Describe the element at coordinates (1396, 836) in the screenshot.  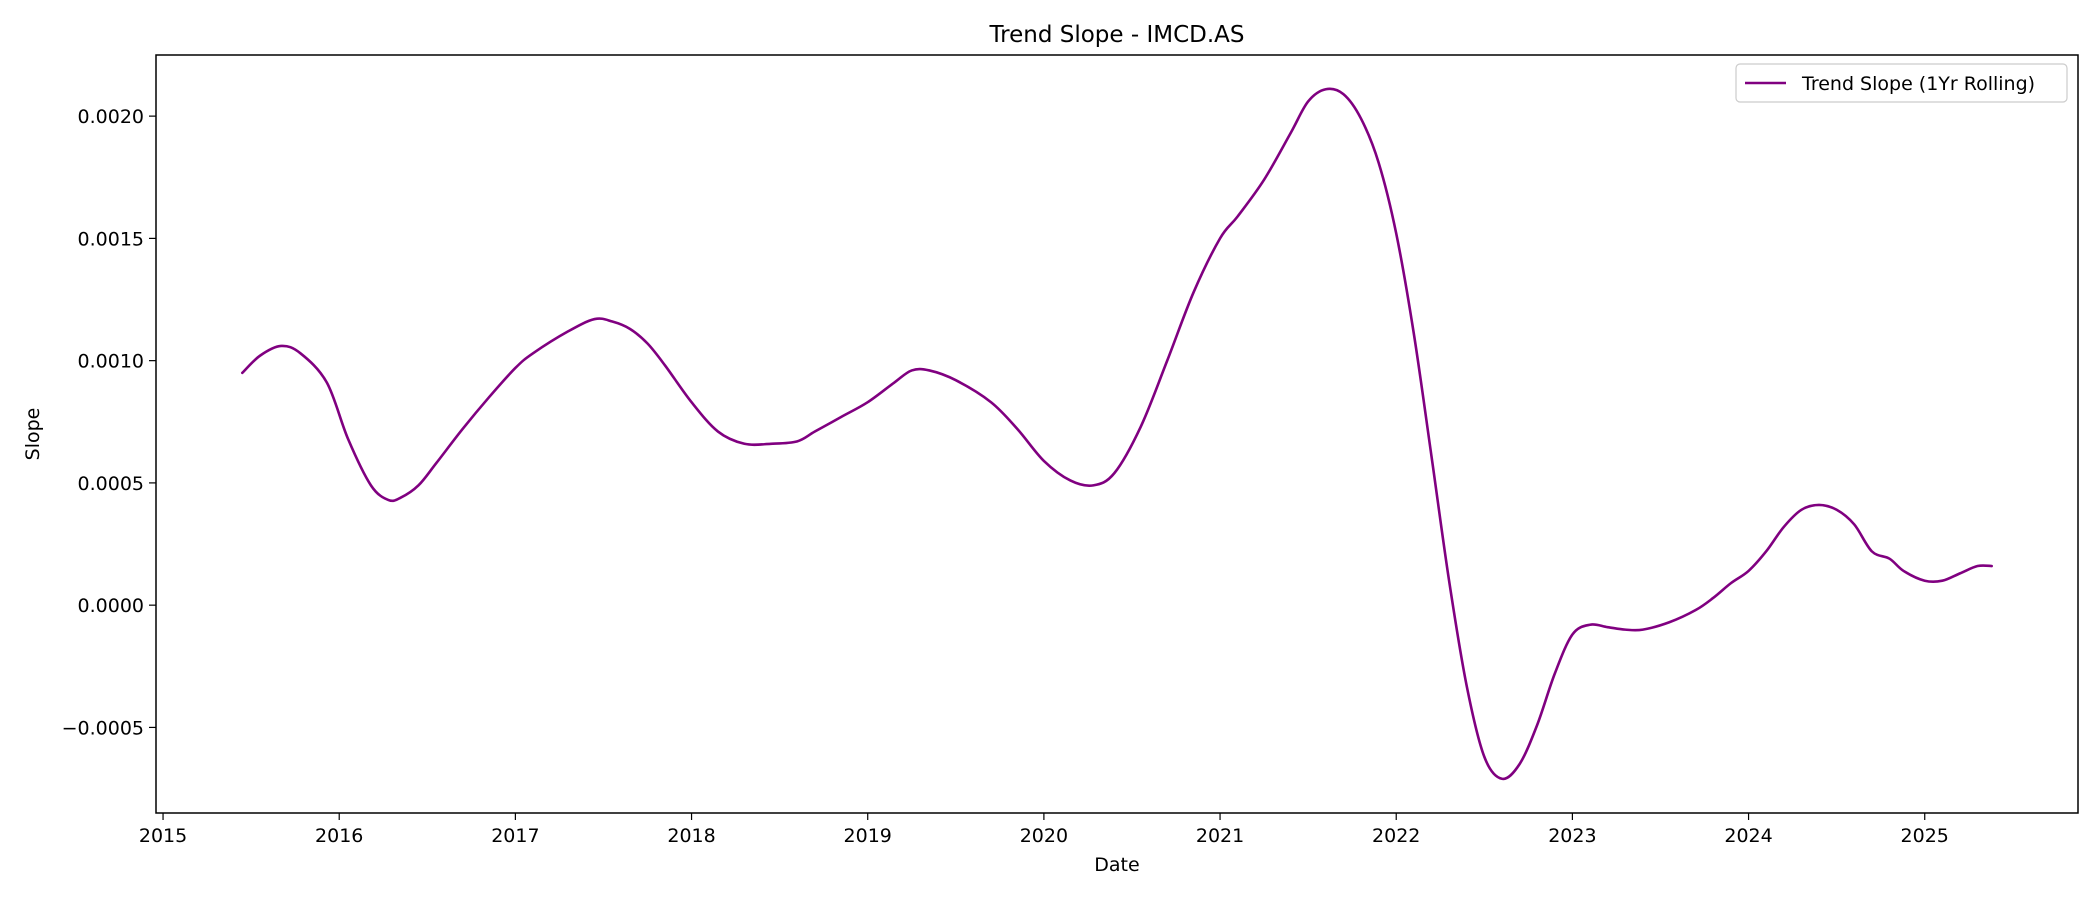
I see `x-tick-label-2022: 2022` at that location.